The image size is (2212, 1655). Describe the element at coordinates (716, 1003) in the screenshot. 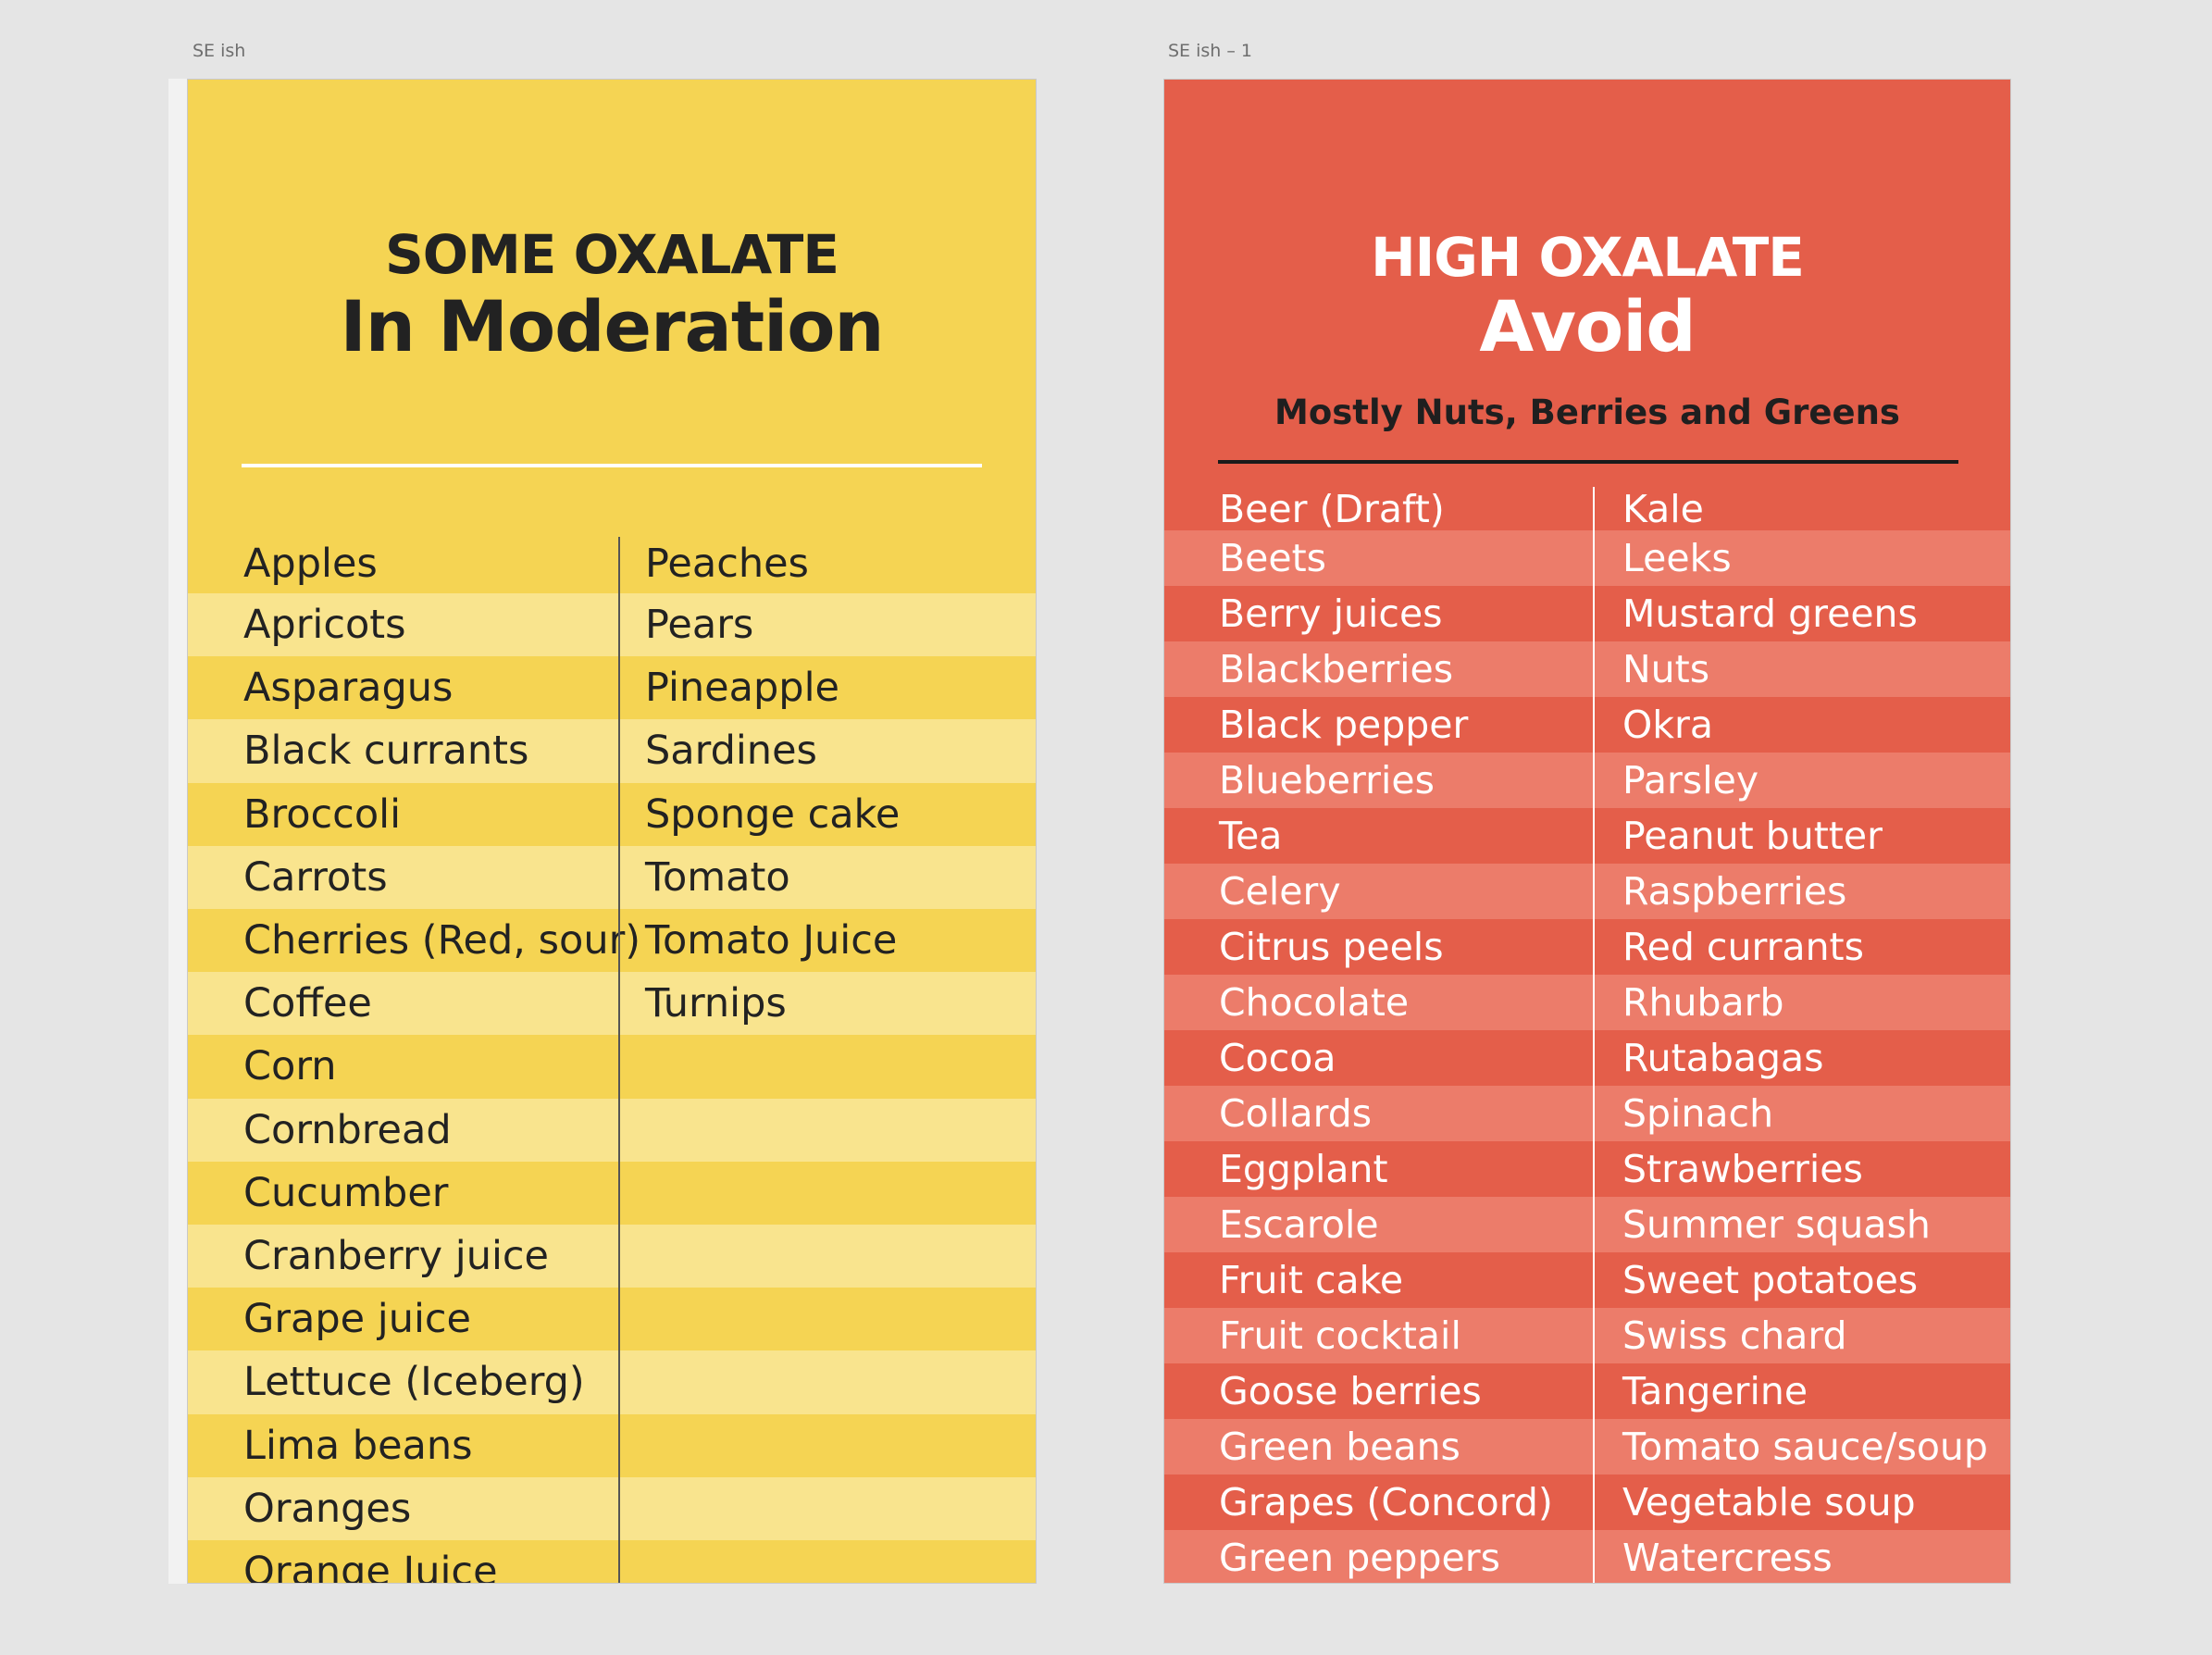

I see `list-item: Turnips` at that location.